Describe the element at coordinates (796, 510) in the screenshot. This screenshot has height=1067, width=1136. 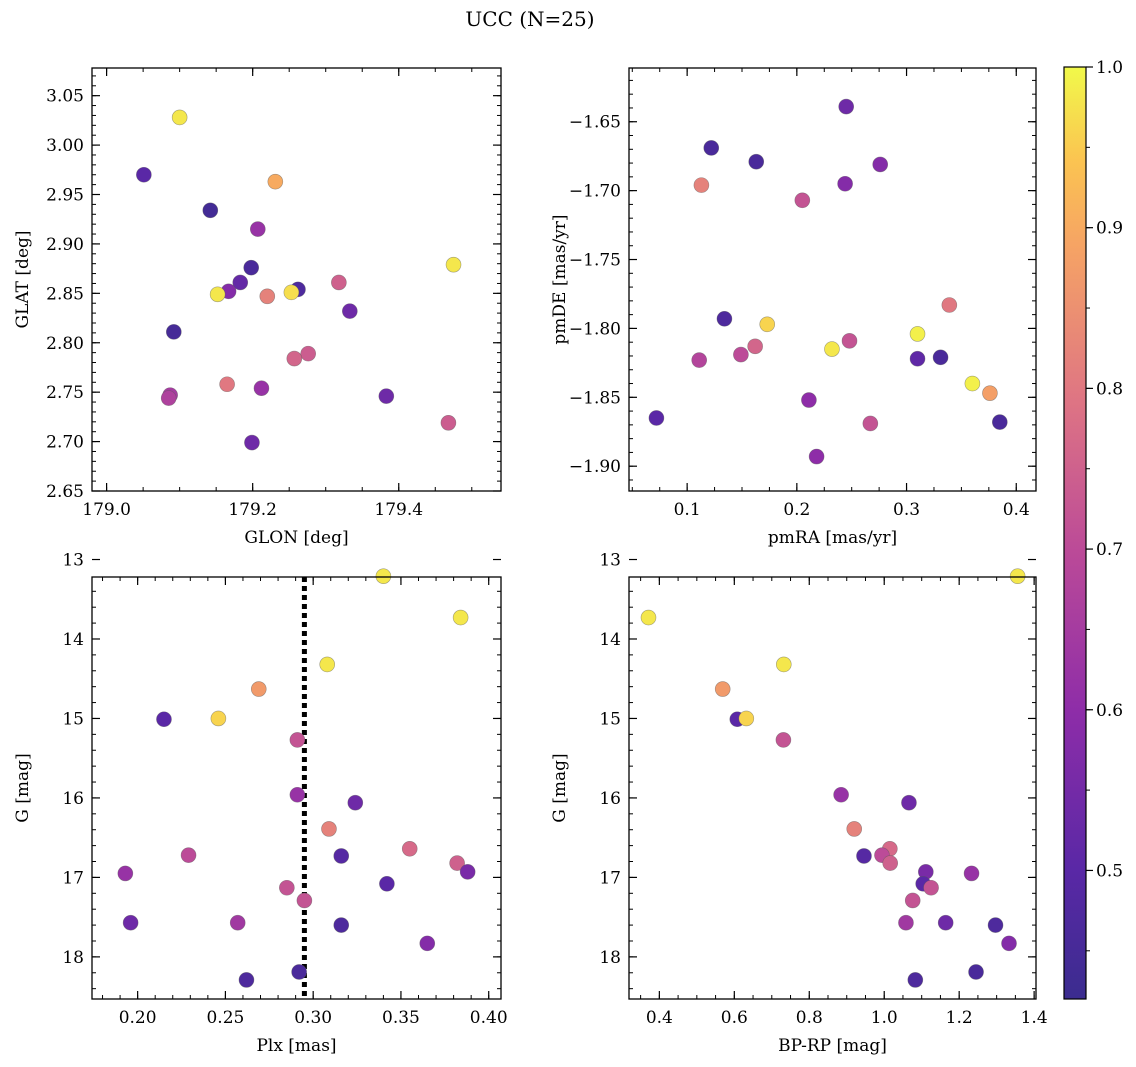
I see `x-tick-label: 0.2` at that location.